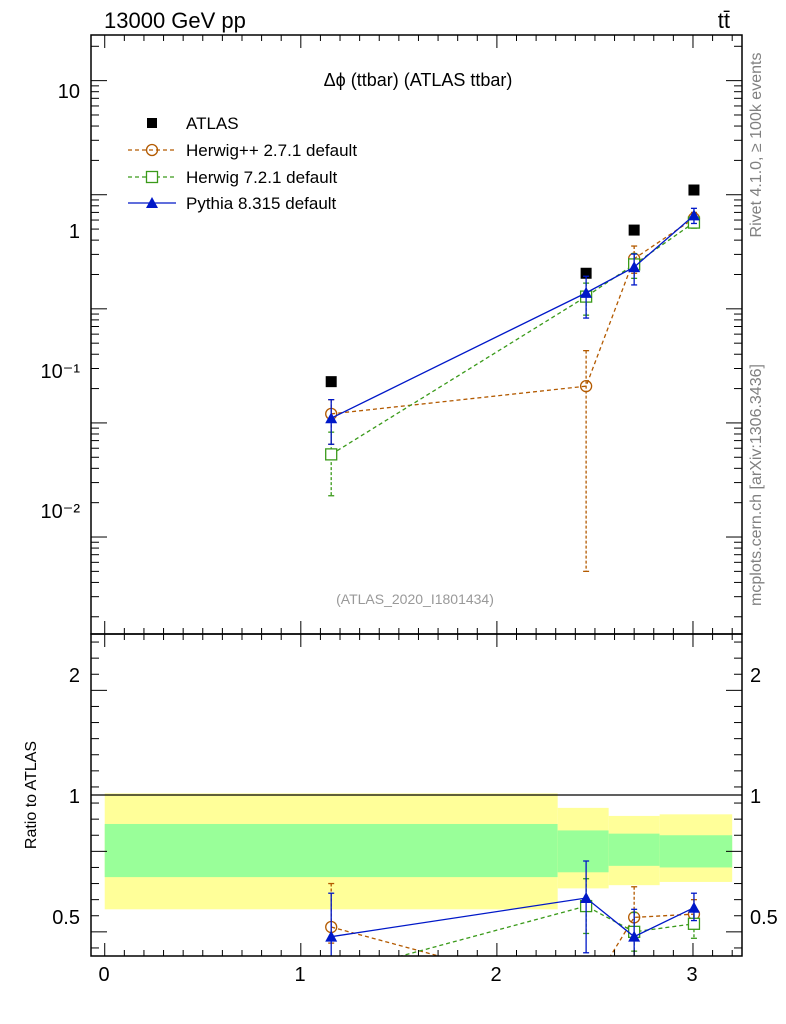 This screenshot has width=786, height=1024. I want to click on analysis-tag: (ATLAS_2020_I1801434), so click(415, 599).